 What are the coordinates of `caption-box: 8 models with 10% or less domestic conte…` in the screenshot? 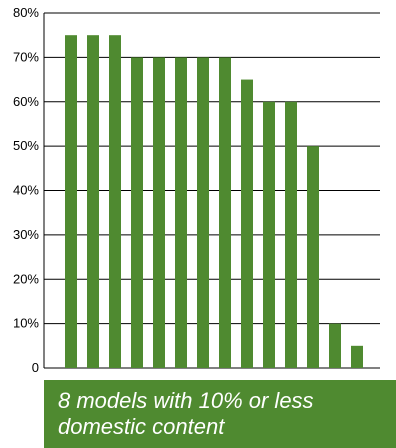 It's located at (220, 414).